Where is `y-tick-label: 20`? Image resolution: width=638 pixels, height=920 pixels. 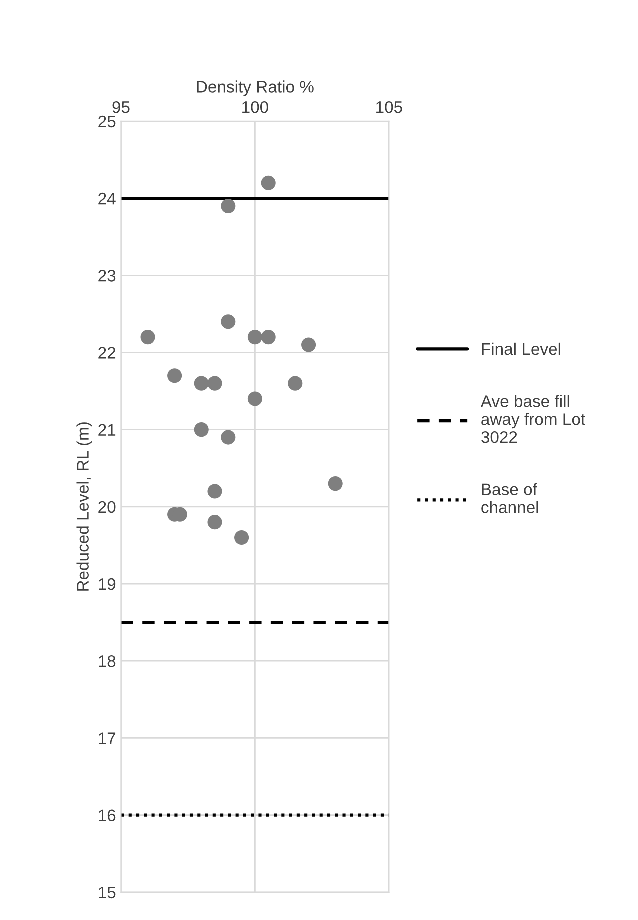
y-tick-label: 20 is located at coordinates (107, 507).